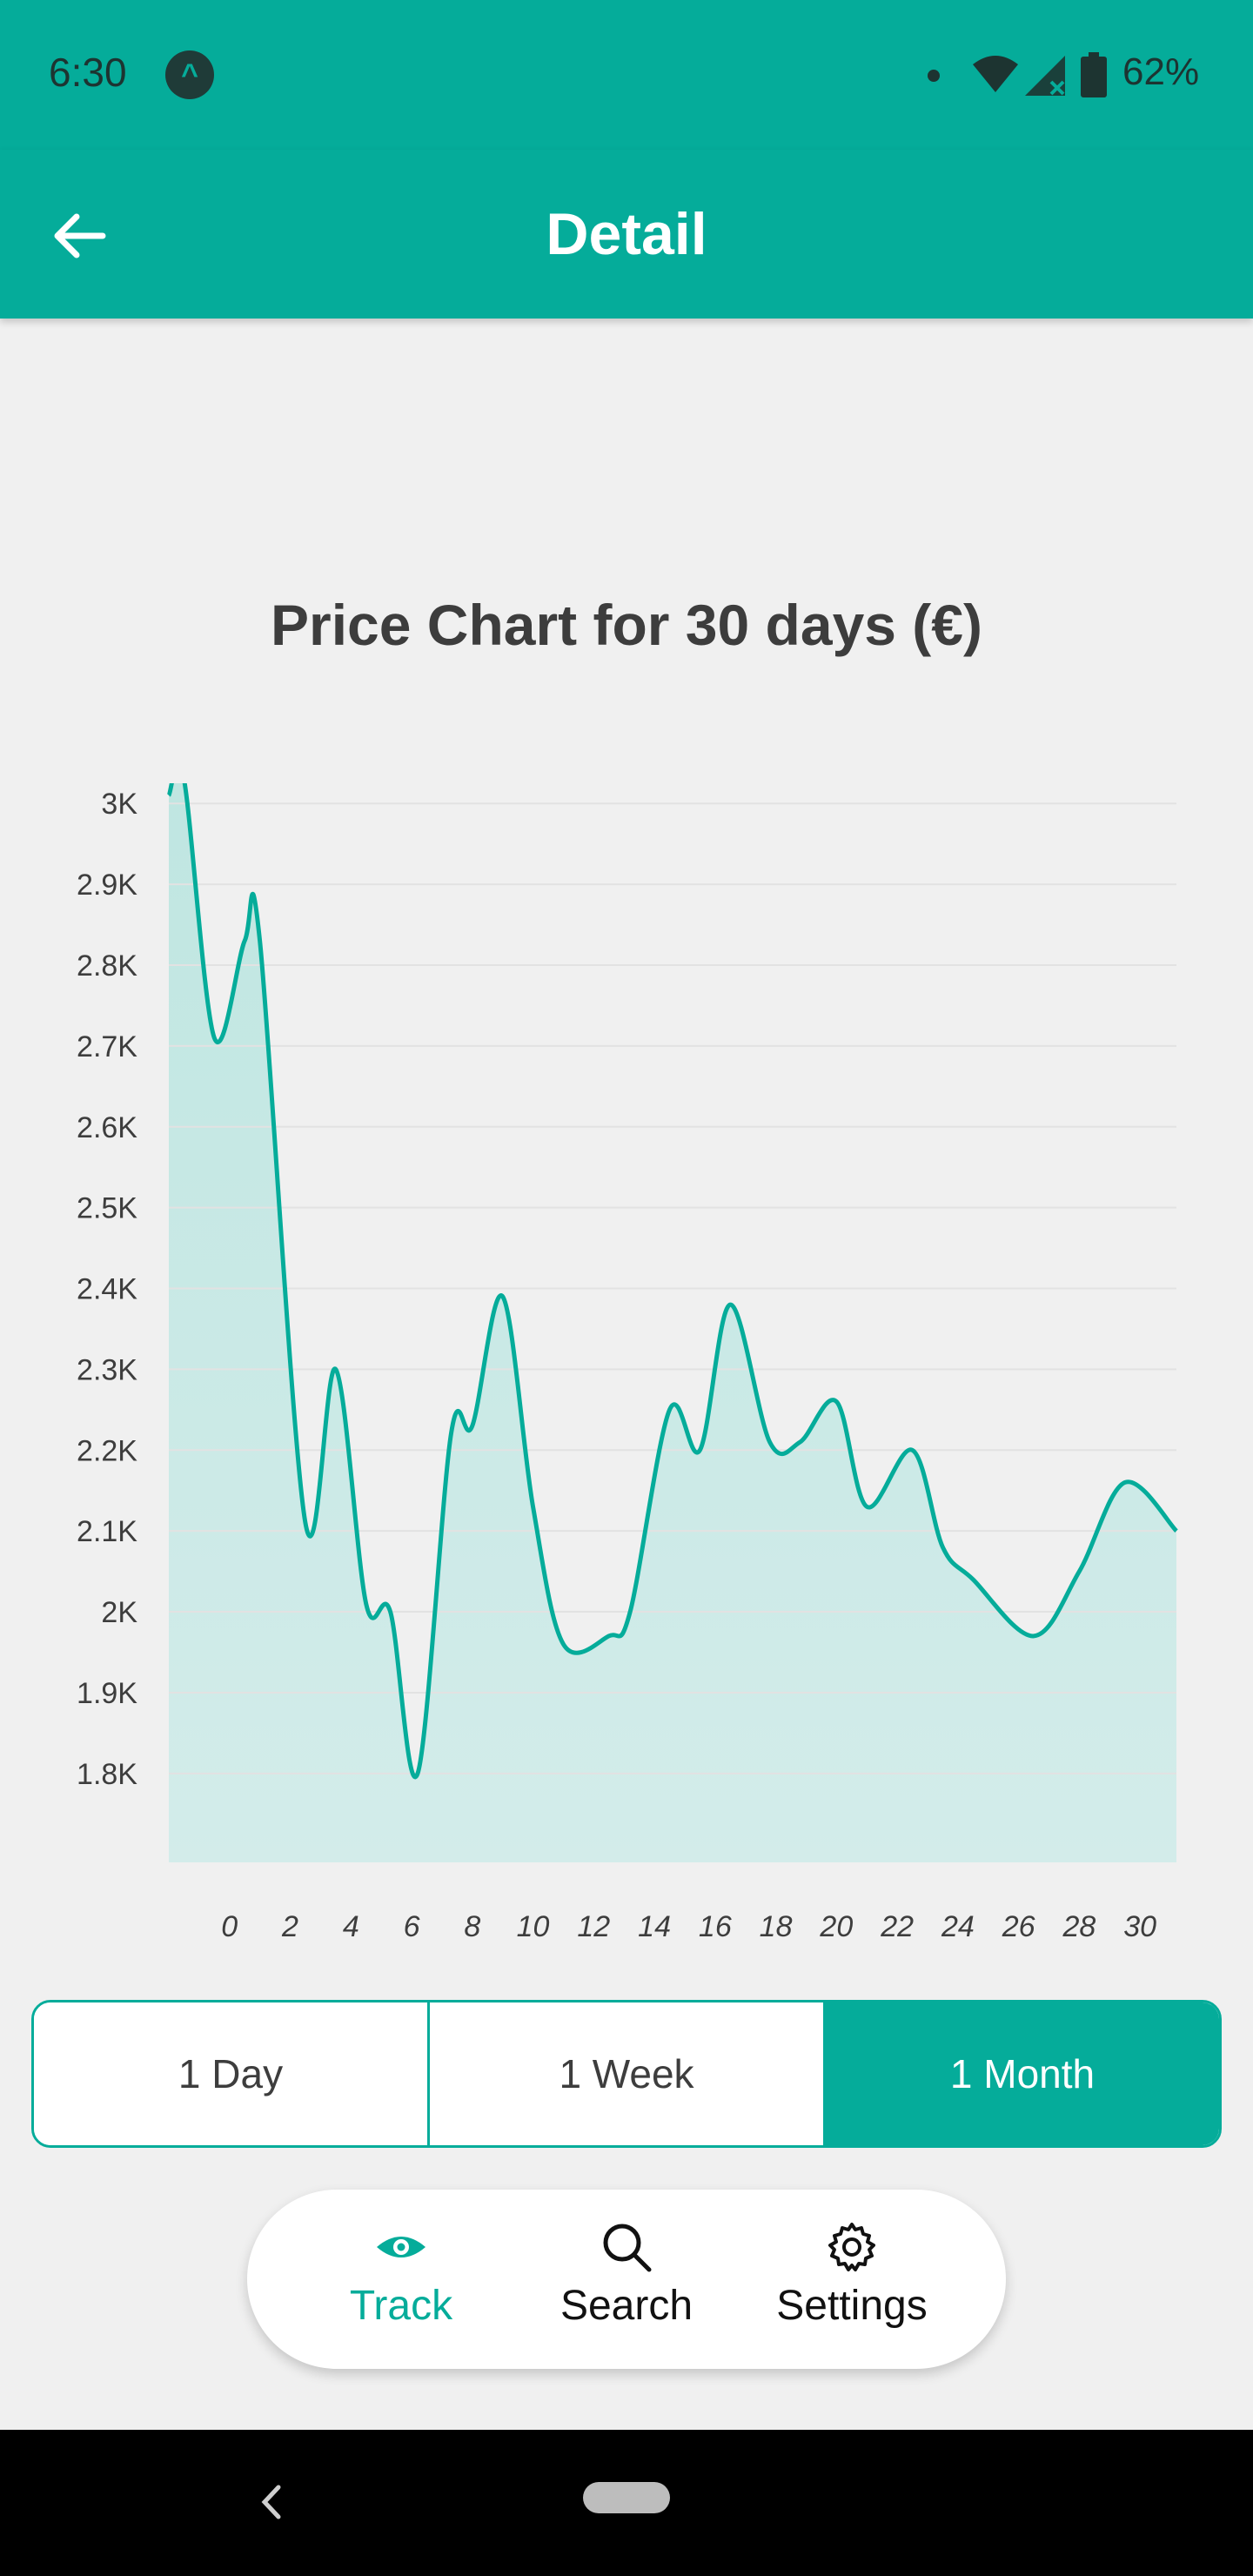 The width and height of the screenshot is (1253, 2576). I want to click on gear-icon, so click(851, 2247).